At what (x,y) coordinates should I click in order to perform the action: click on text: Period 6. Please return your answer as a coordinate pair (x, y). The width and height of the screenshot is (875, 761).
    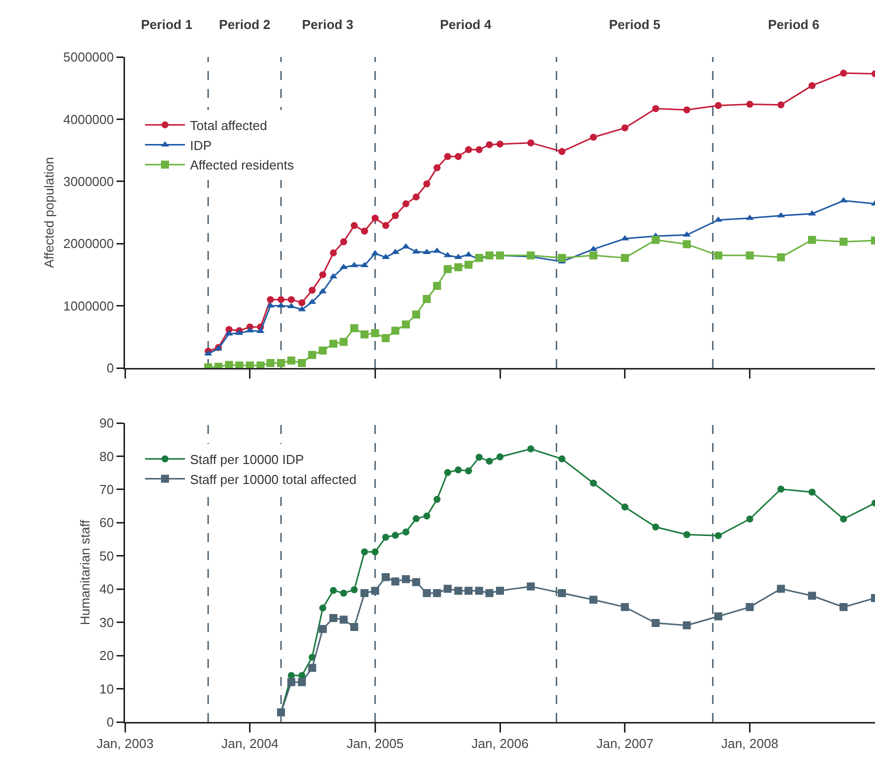
    Looking at the image, I should click on (794, 24).